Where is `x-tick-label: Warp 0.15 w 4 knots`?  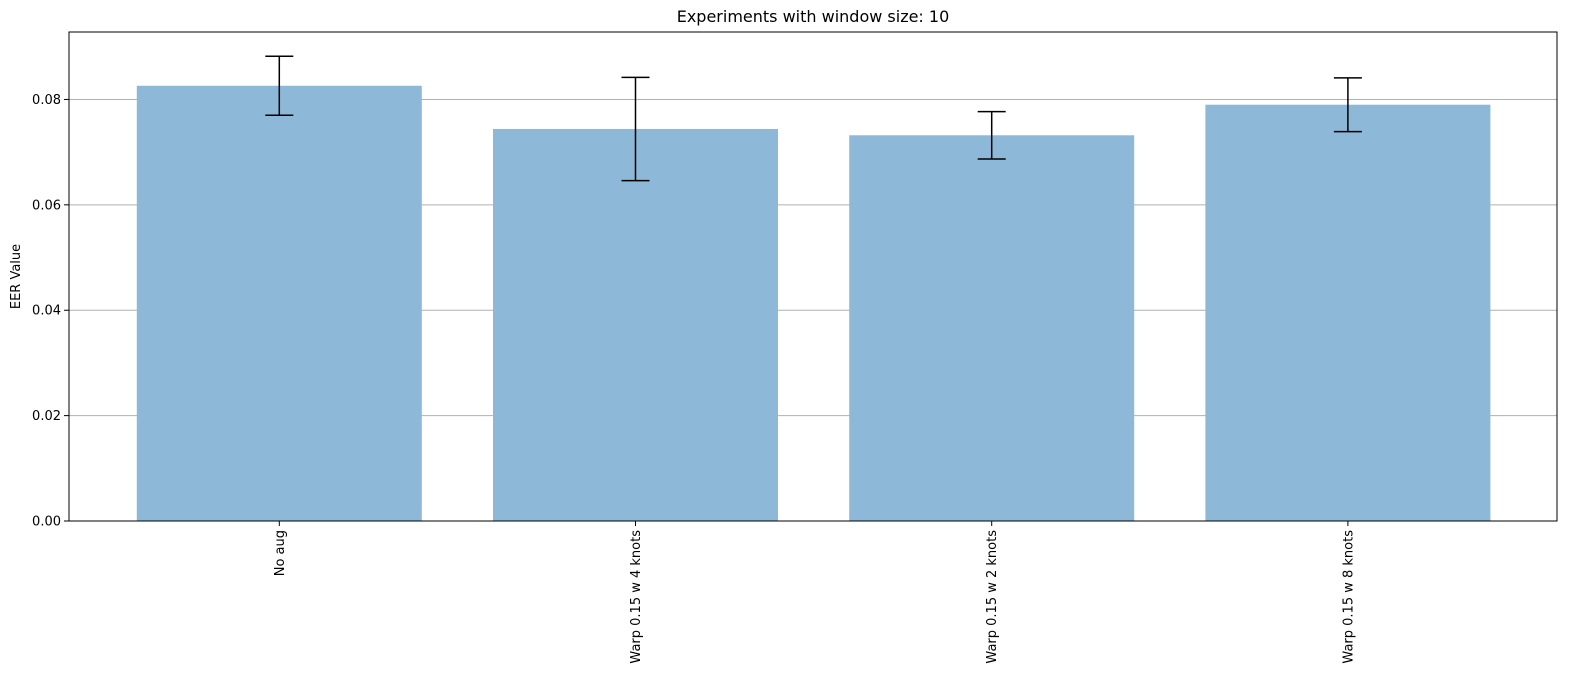
x-tick-label: Warp 0.15 w 4 knots is located at coordinates (636, 597).